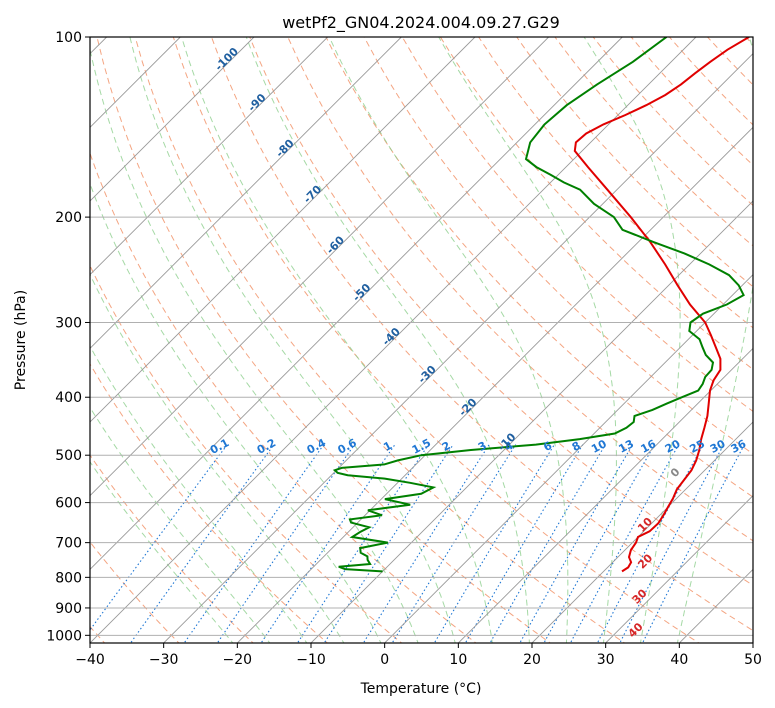  I want to click on x-axis-label: Temperature (°C), so click(421, 689).